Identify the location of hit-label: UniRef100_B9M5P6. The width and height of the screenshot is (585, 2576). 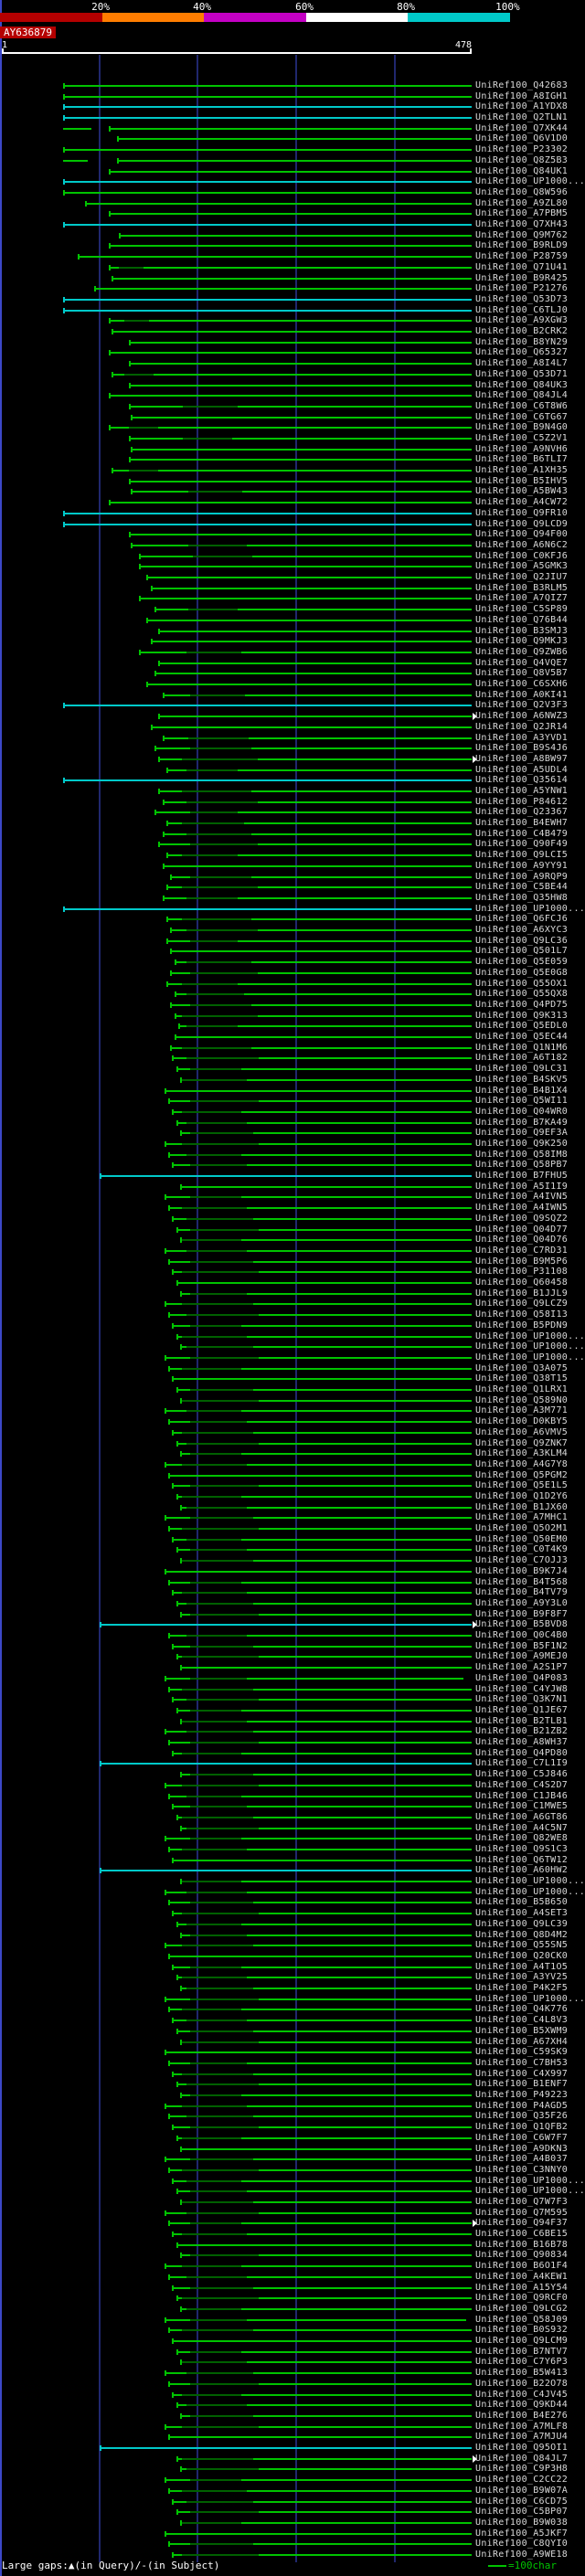
(522, 1261).